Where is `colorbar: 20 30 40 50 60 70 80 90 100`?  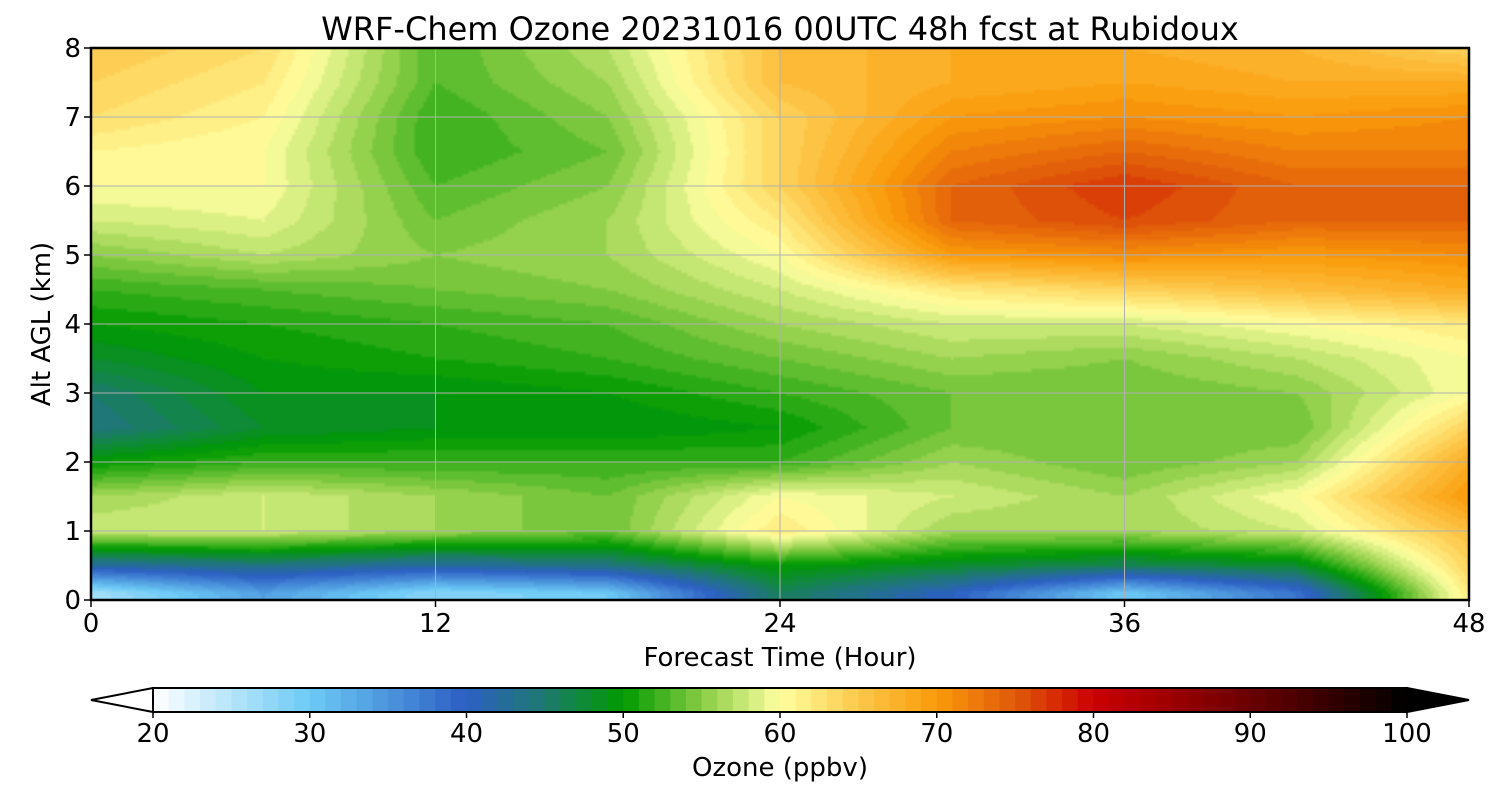
colorbar: 20 30 40 50 60 70 80 90 100 is located at coordinates (780, 717).